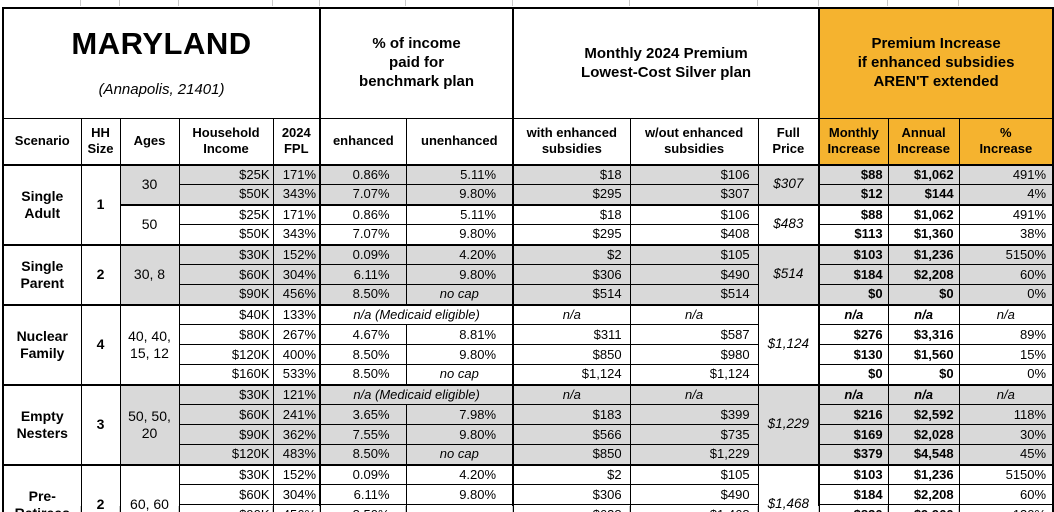 This screenshot has height=512, width=1054. What do you see at coordinates (363, 194) in the screenshot?
I see `cell-enhanced-pct: 7.07%` at bounding box center [363, 194].